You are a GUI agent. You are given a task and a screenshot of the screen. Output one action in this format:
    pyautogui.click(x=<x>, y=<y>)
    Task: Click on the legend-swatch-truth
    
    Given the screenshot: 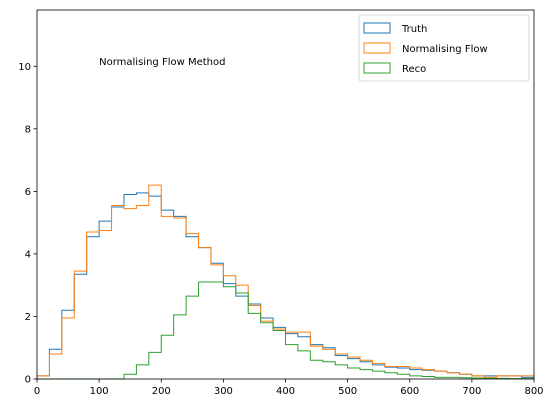 What is the action you would take?
    pyautogui.click(x=377, y=28)
    